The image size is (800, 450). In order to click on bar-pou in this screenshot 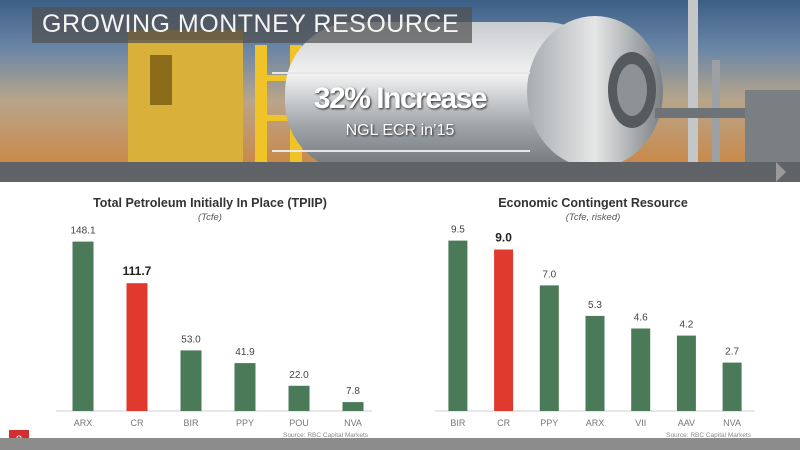, I will do `click(299, 398)`.